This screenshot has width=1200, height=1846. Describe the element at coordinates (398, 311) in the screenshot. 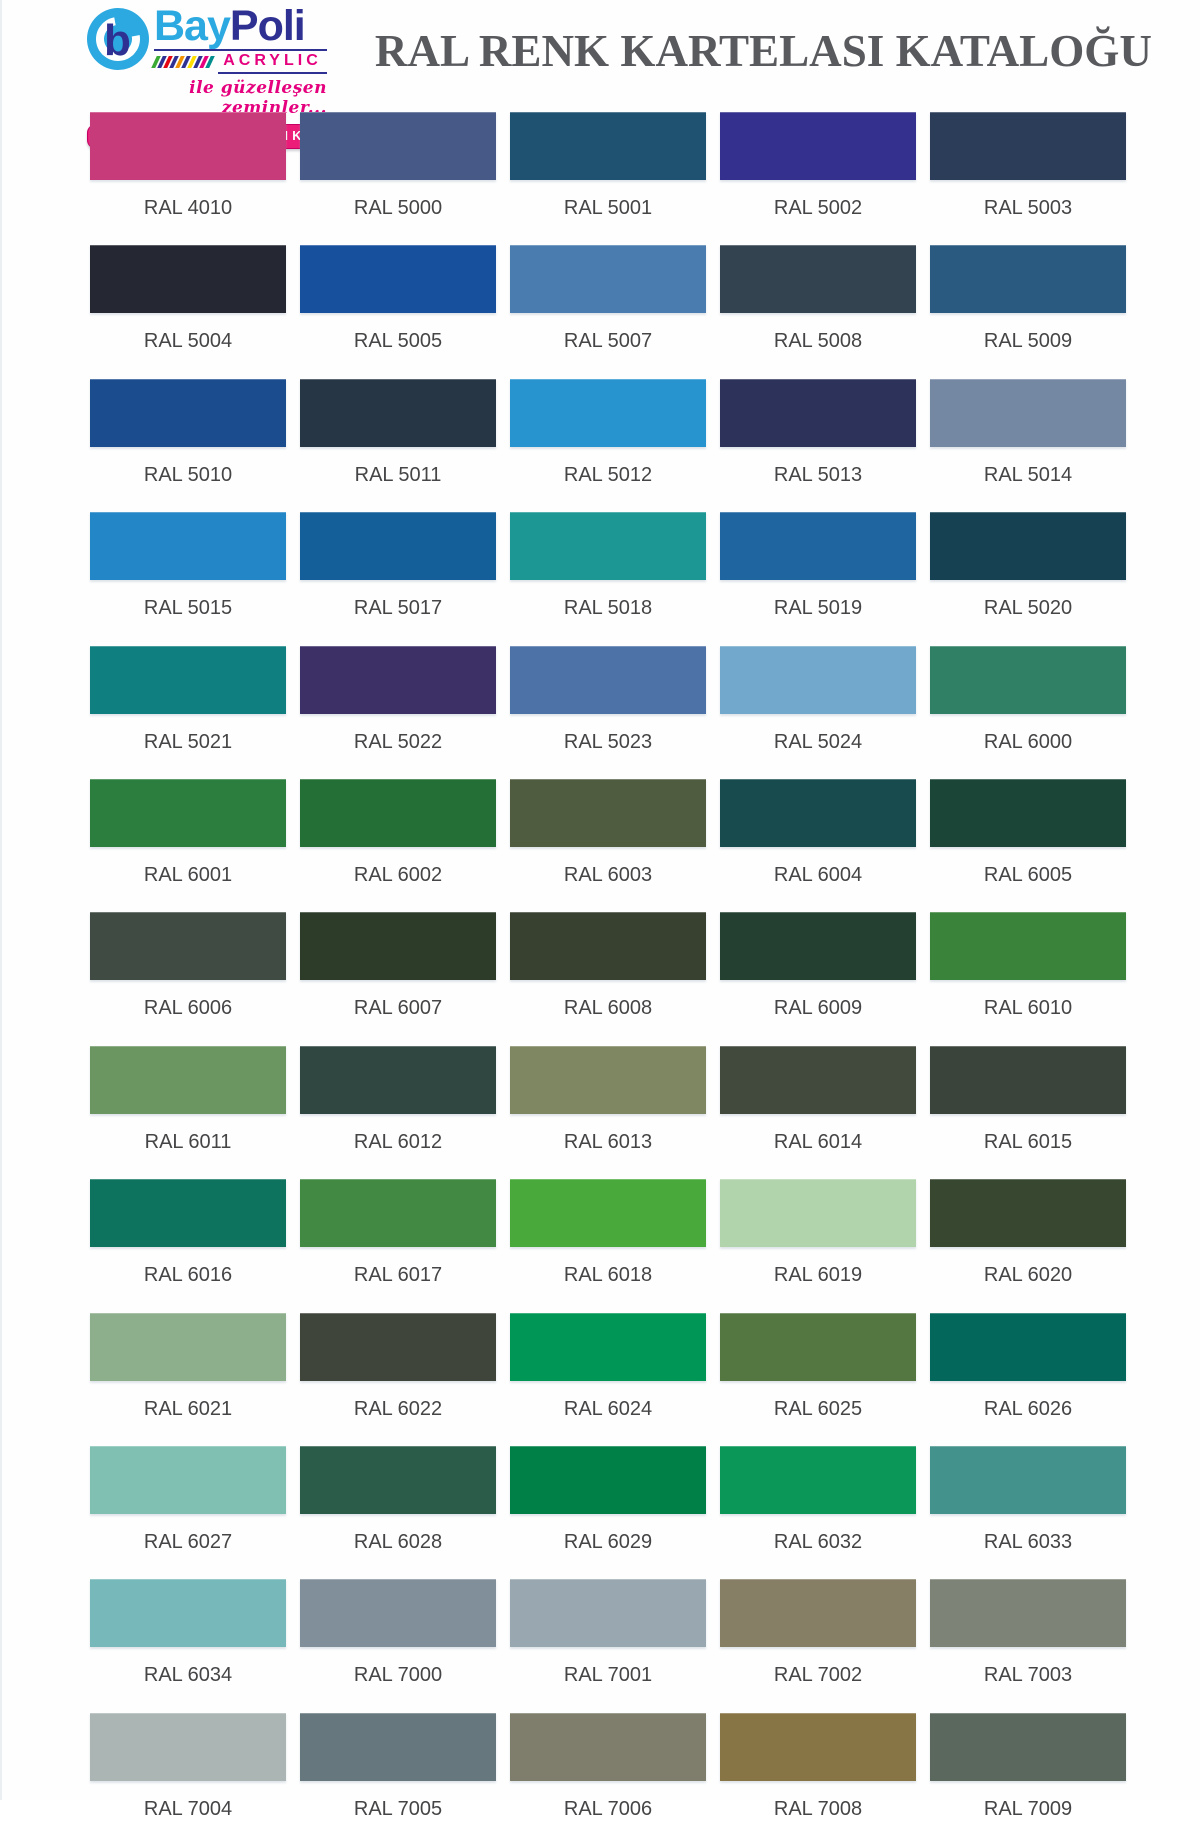

I see `swatch-cell: RAL 5005` at that location.